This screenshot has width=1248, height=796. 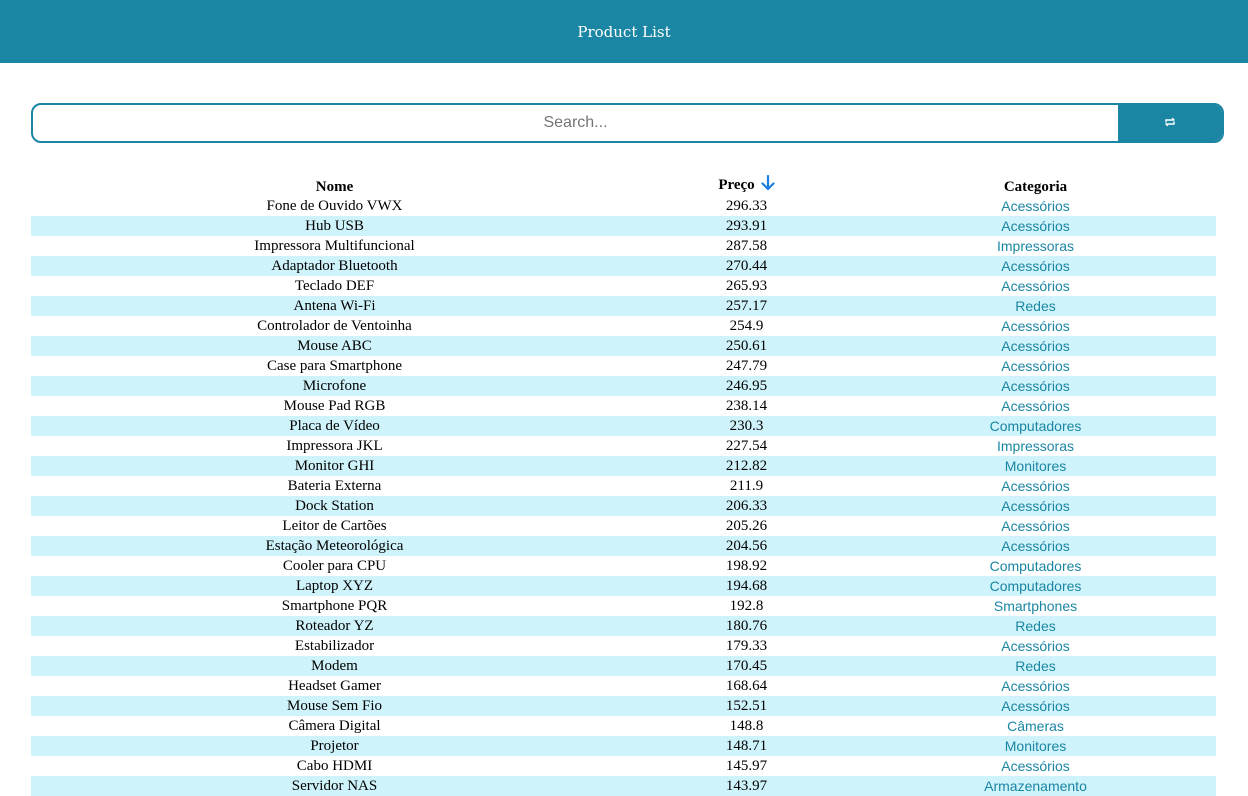 What do you see at coordinates (623, 646) in the screenshot?
I see `table-row: Estabilizador 179.33 Acessórios` at bounding box center [623, 646].